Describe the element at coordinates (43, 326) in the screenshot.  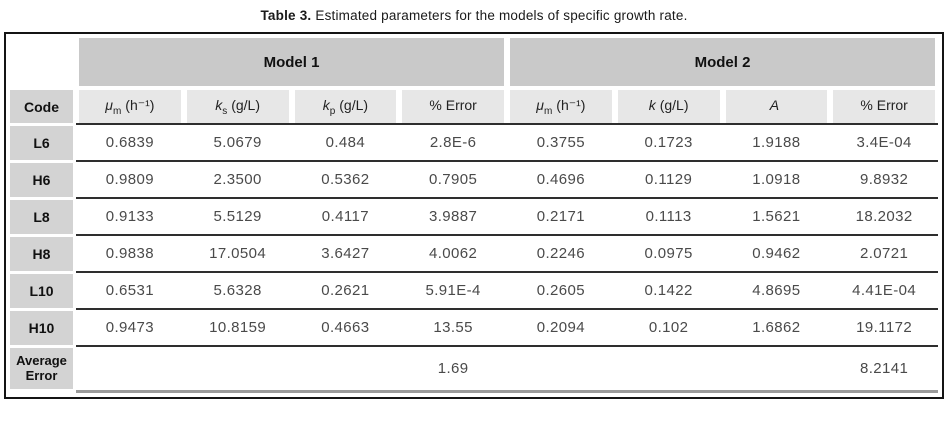
I see `code-cell: H10` at that location.